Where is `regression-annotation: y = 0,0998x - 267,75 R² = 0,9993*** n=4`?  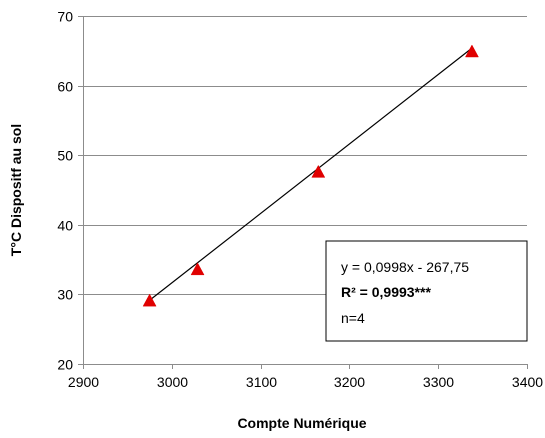 regression-annotation: y = 0,0998x - 267,75 R² = 0,9993*** n=4 is located at coordinates (426, 291).